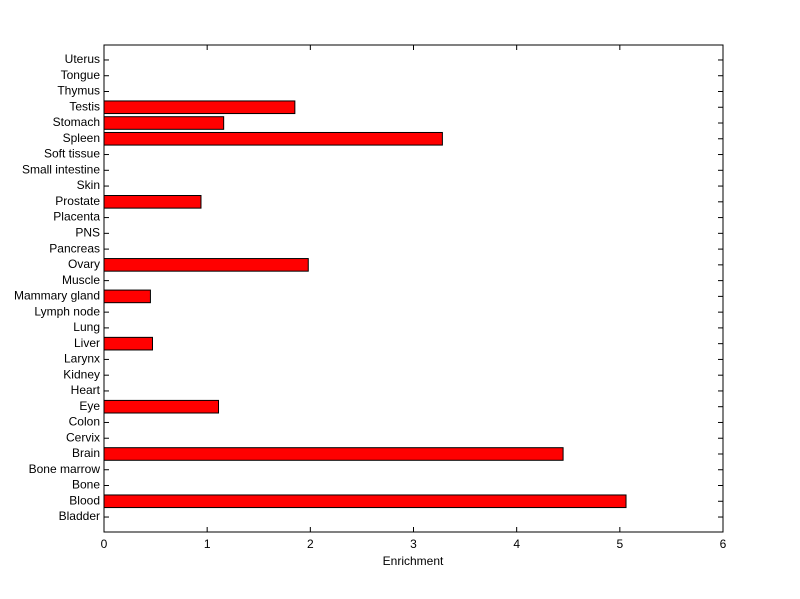 The width and height of the screenshot is (800, 599). What do you see at coordinates (76, 122) in the screenshot?
I see `y-tick-label: Stomach` at bounding box center [76, 122].